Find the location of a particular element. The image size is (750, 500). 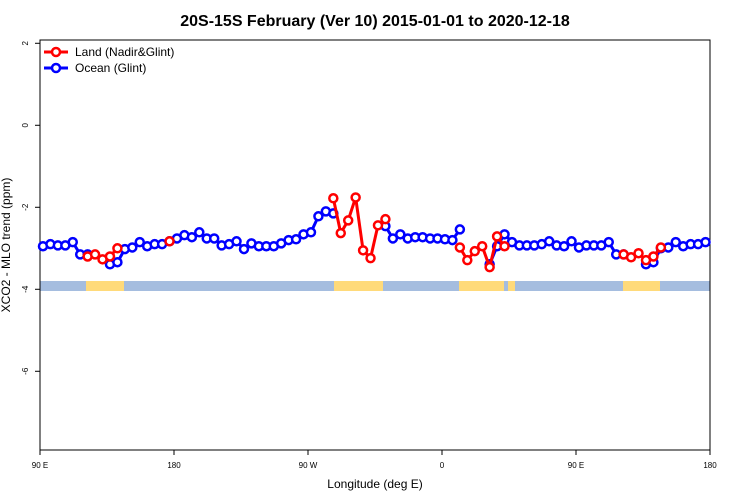

y-axis-label: XCO2 - MLO trend (ppm) is located at coordinates (6, 245).